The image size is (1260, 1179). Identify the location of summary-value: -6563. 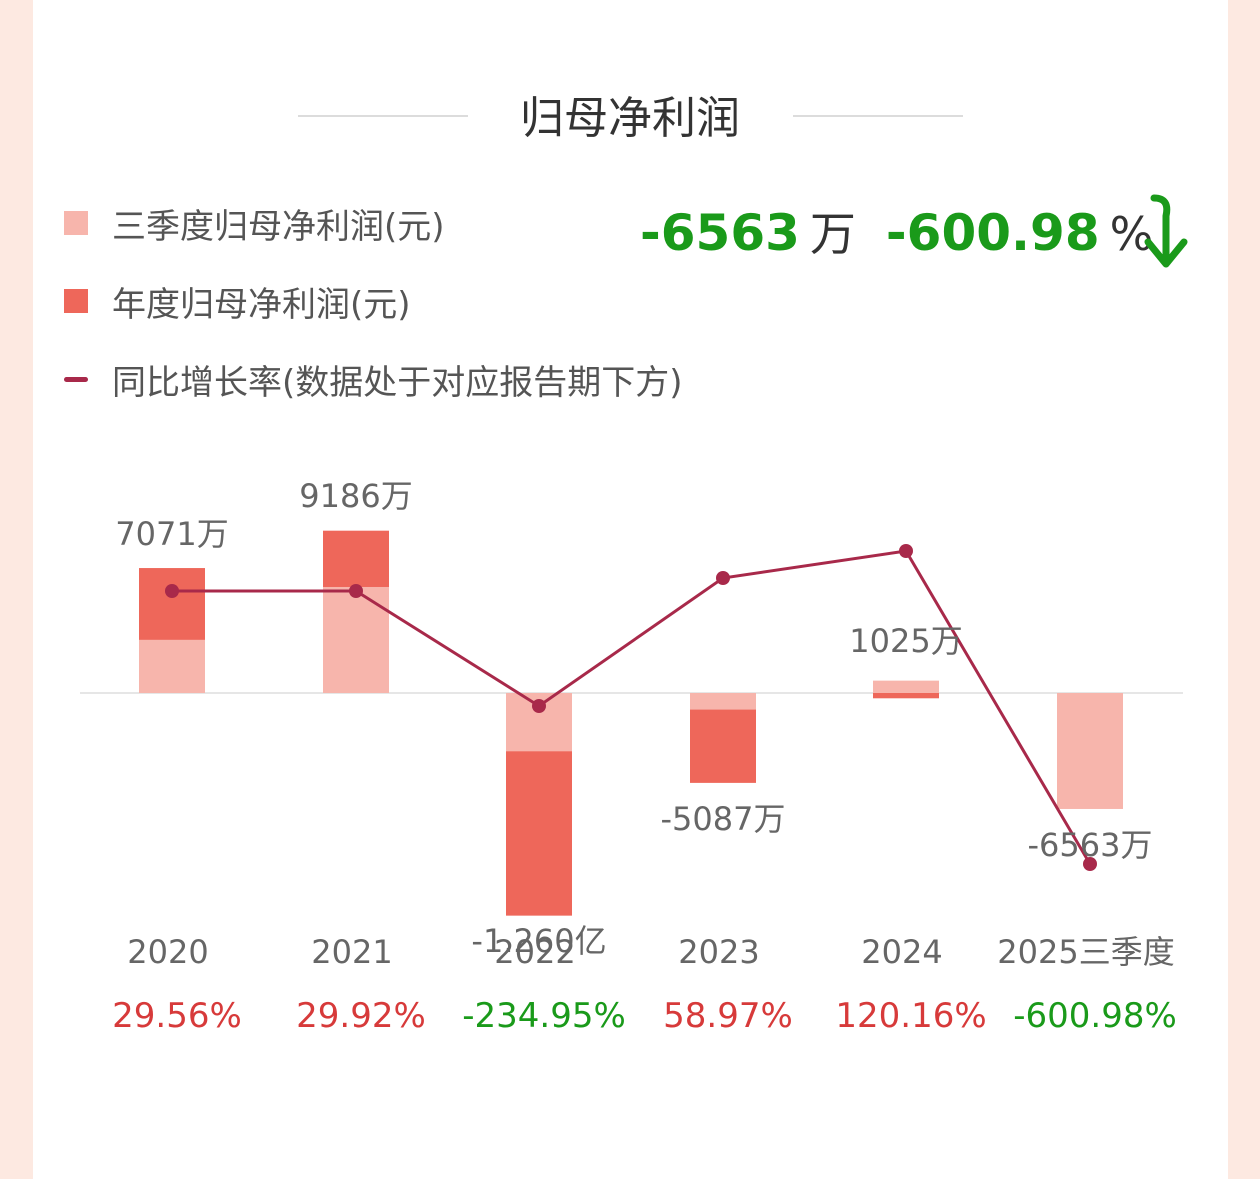
(720, 233).